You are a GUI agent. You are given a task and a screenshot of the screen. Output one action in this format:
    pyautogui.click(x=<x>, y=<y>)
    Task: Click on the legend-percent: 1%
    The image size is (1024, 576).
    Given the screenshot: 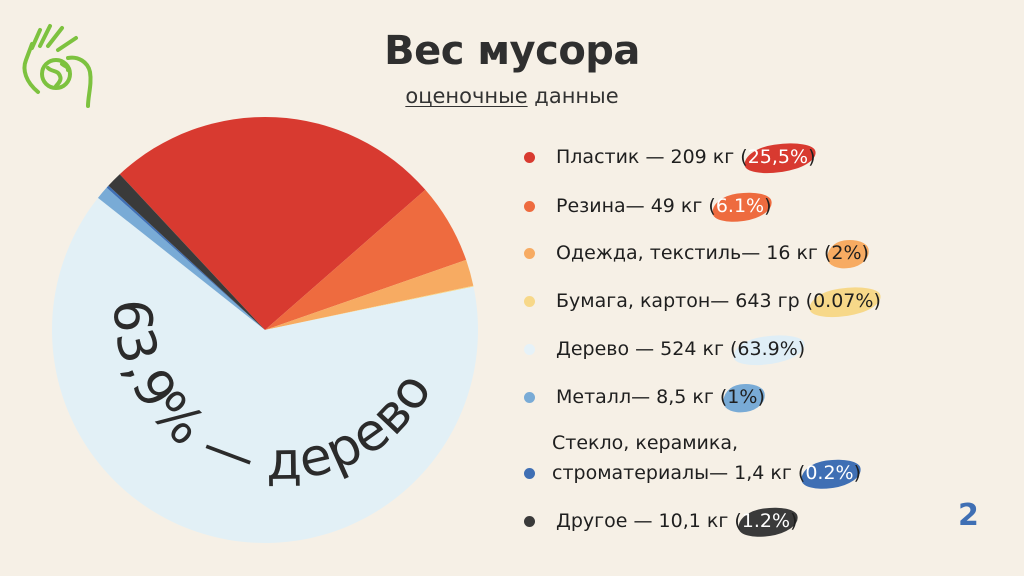 What is the action you would take?
    pyautogui.click(x=744, y=398)
    